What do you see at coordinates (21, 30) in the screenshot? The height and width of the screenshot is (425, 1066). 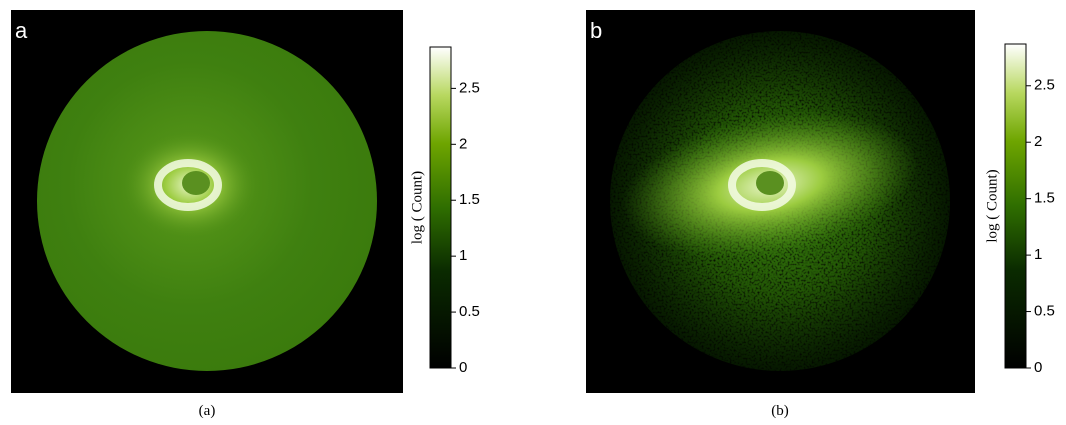 I see `panel-label: a` at bounding box center [21, 30].